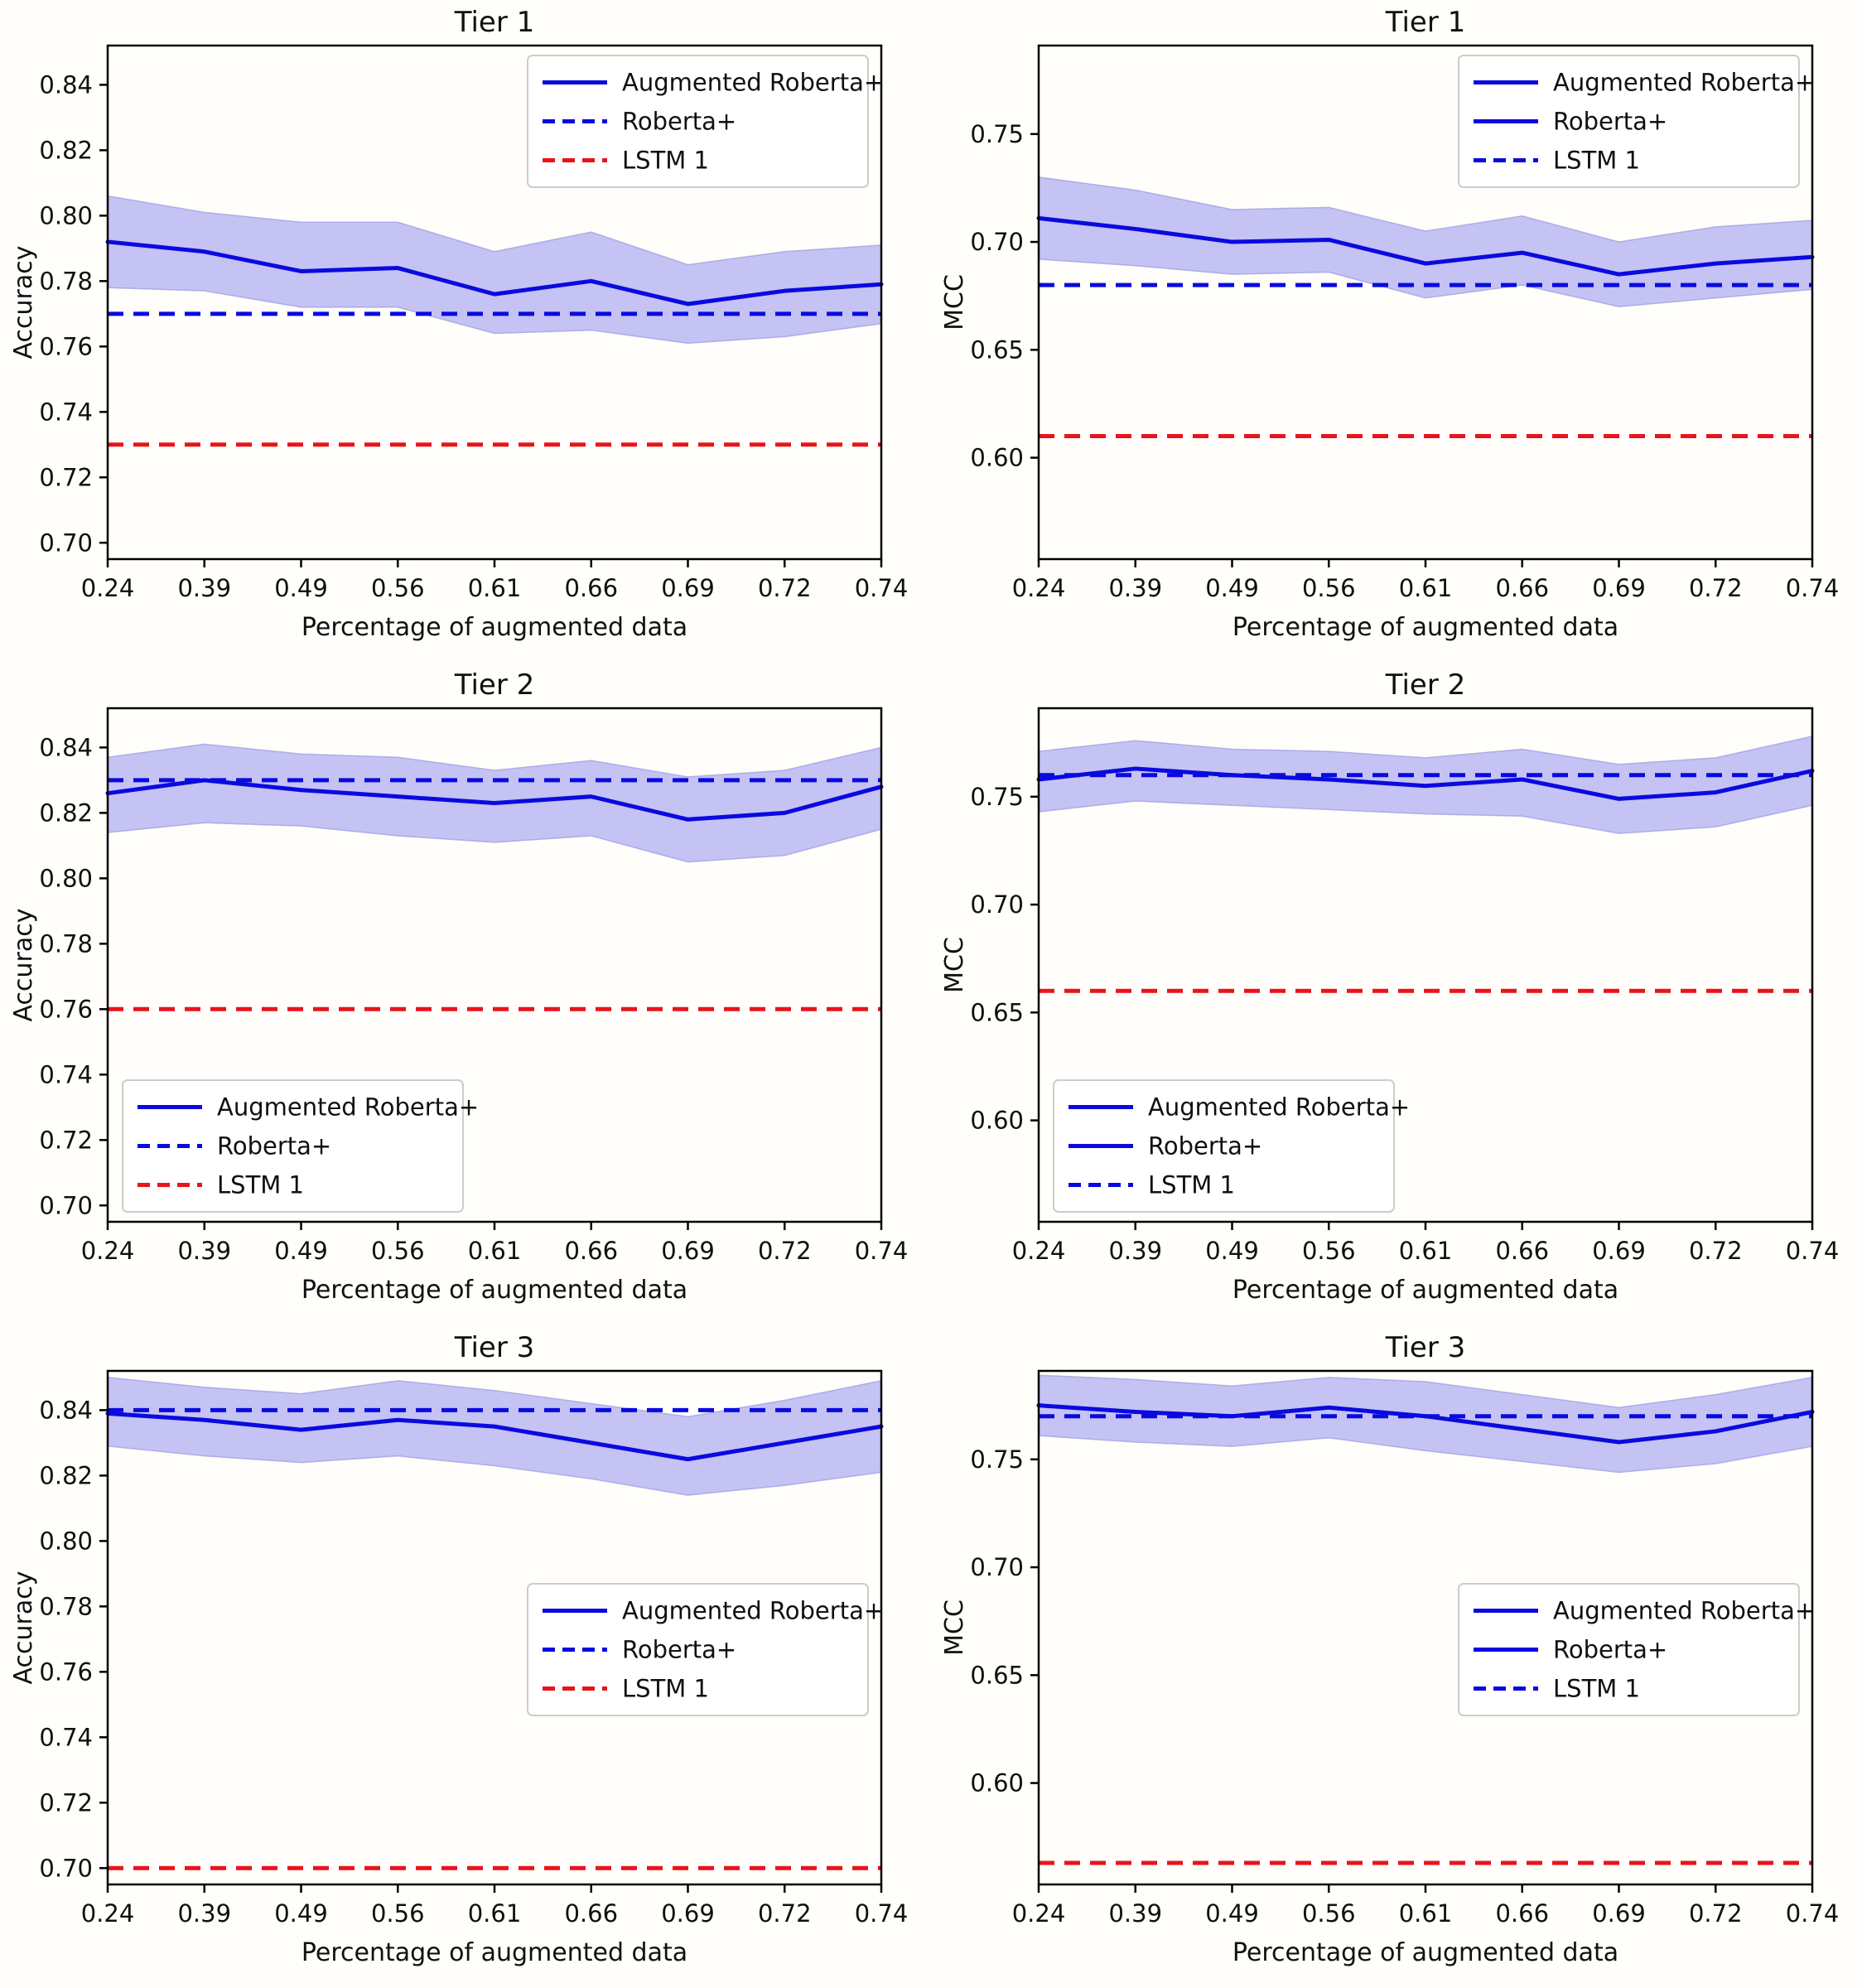 This screenshot has width=1862, height=1988. Describe the element at coordinates (66, 747) in the screenshot. I see `y-tick-label: 0.84` at that location.